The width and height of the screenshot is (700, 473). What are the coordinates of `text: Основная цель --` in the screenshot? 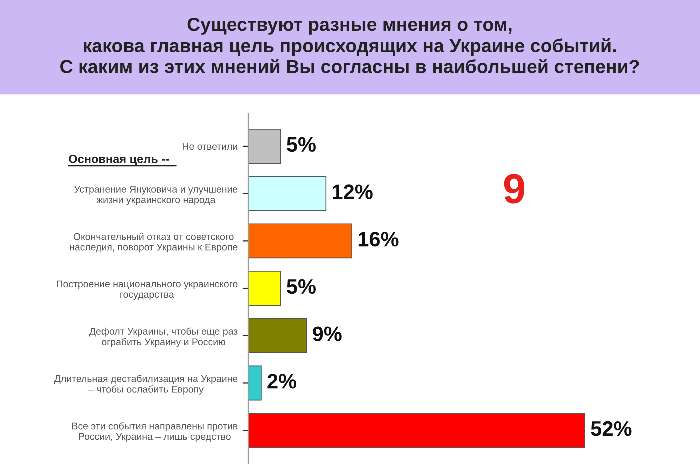 It's located at (119, 160).